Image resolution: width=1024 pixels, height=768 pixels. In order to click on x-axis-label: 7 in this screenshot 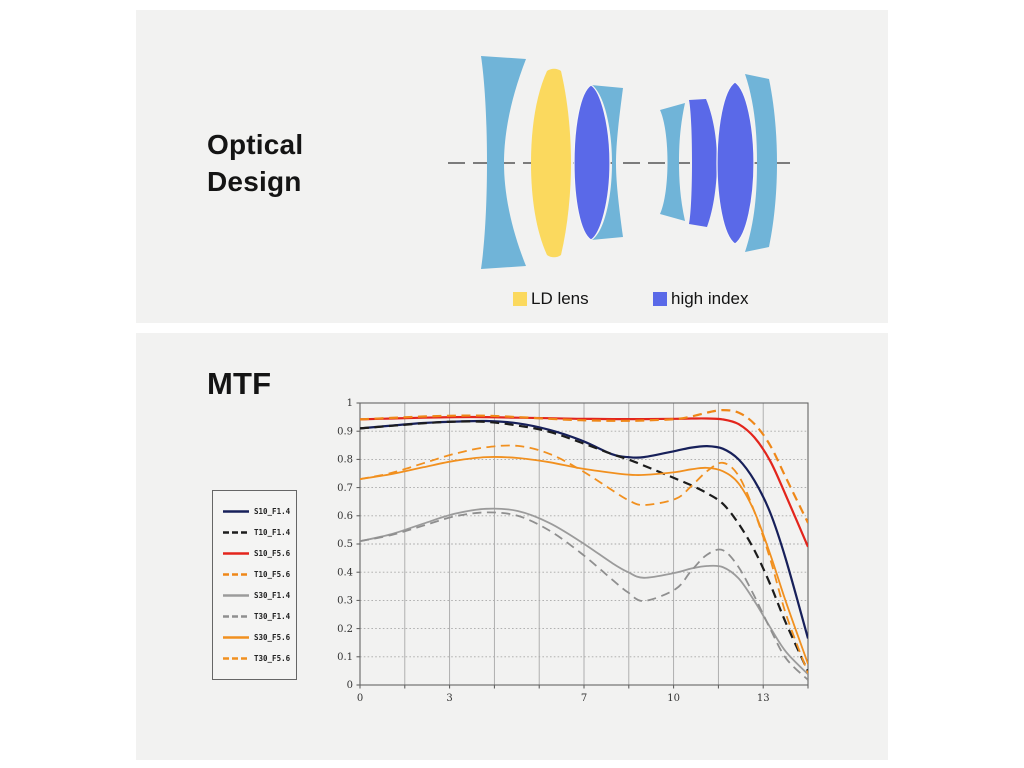, I will do `click(584, 698)`.